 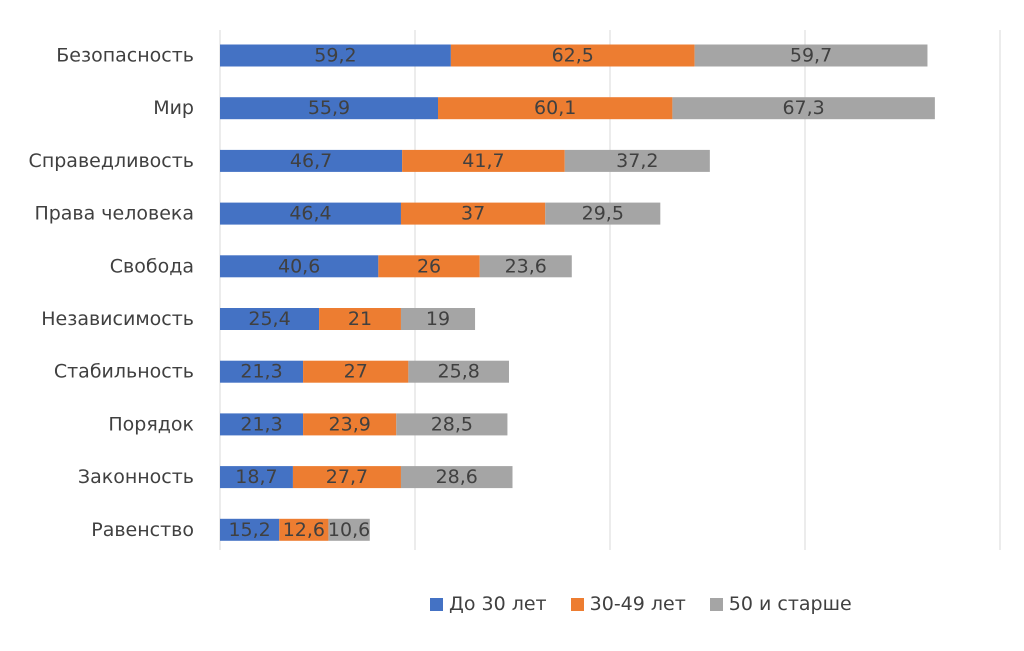 I want to click on data-label: 41,7, so click(x=483, y=161).